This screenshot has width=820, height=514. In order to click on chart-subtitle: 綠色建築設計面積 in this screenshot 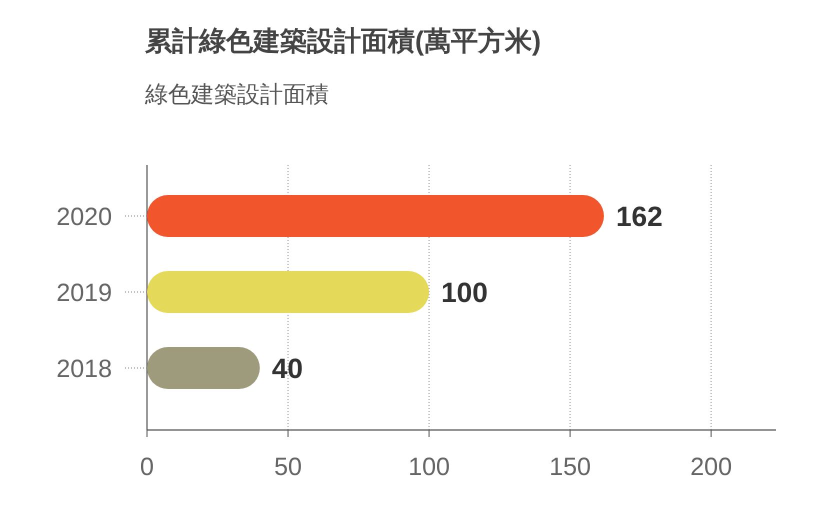, I will do `click(236, 94)`.